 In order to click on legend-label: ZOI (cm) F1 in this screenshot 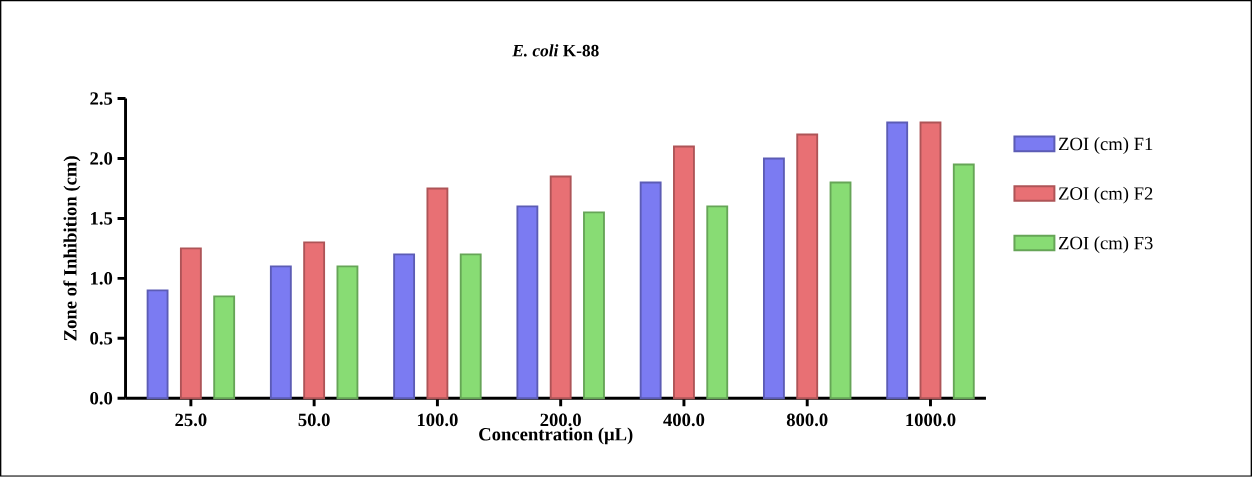, I will do `click(1105, 146)`.